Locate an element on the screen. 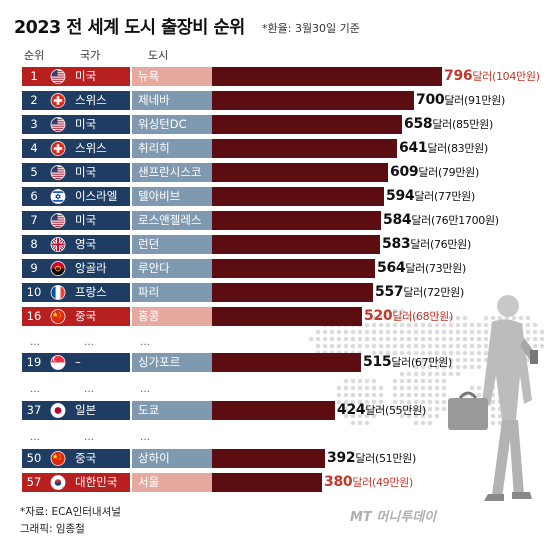 The height and width of the screenshot is (543, 560). city-name: 취리히 is located at coordinates (172, 148).